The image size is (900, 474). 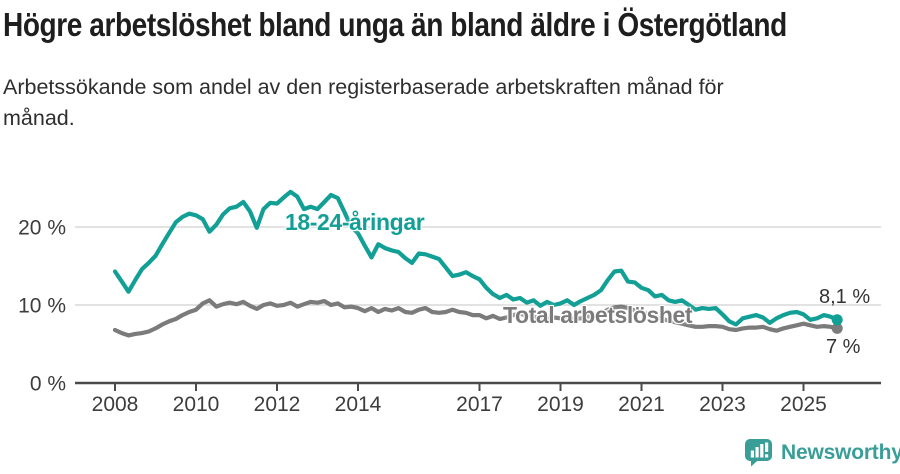 I want to click on series-line-total-arbetsloshet, so click(x=476, y=318).